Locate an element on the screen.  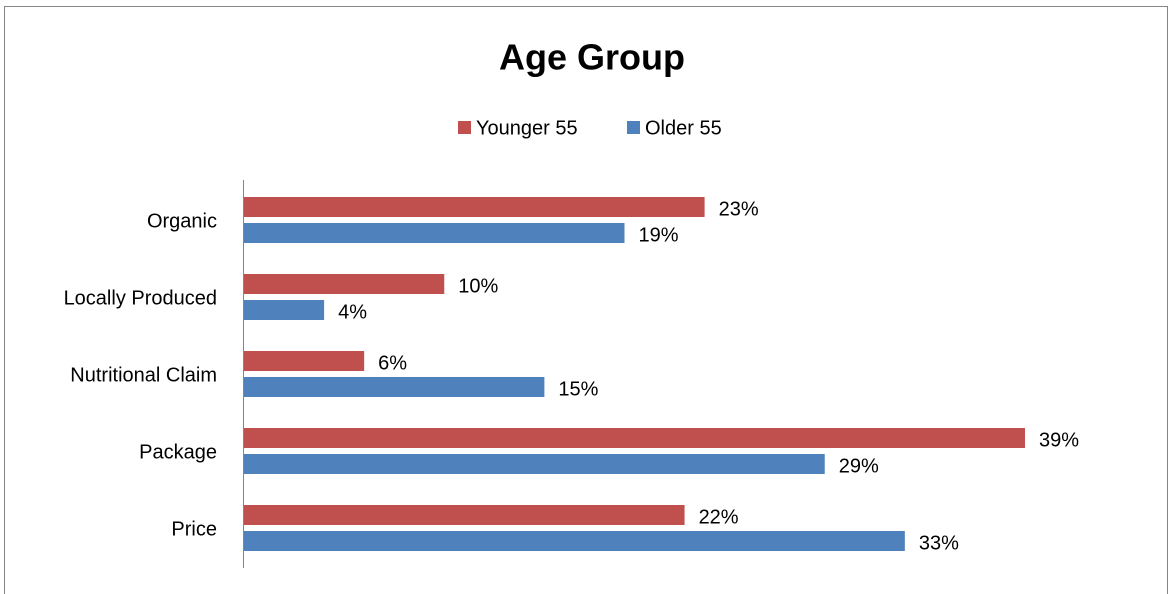
y-tick-label: Package is located at coordinates (178, 452).